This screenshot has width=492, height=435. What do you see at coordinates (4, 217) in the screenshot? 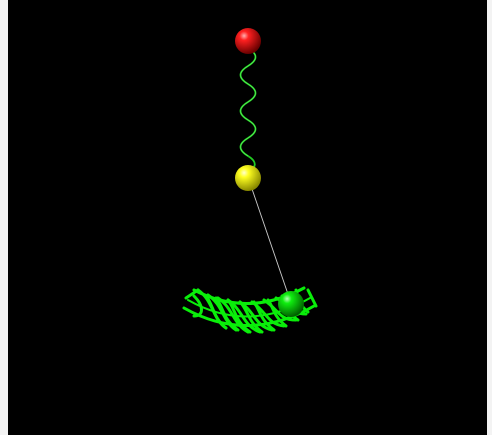
I see `window-left-frame` at bounding box center [4, 217].